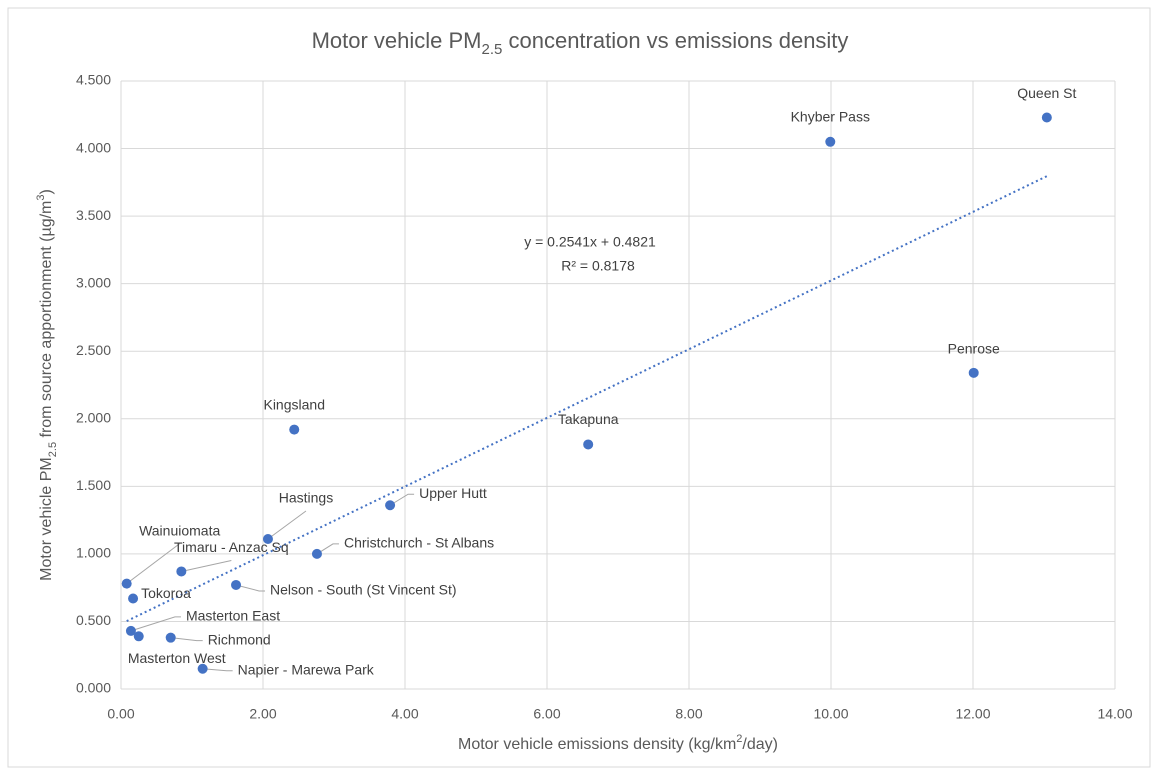 The image size is (1158, 775). I want to click on ylabel-sup: 3, so click(41, 198).